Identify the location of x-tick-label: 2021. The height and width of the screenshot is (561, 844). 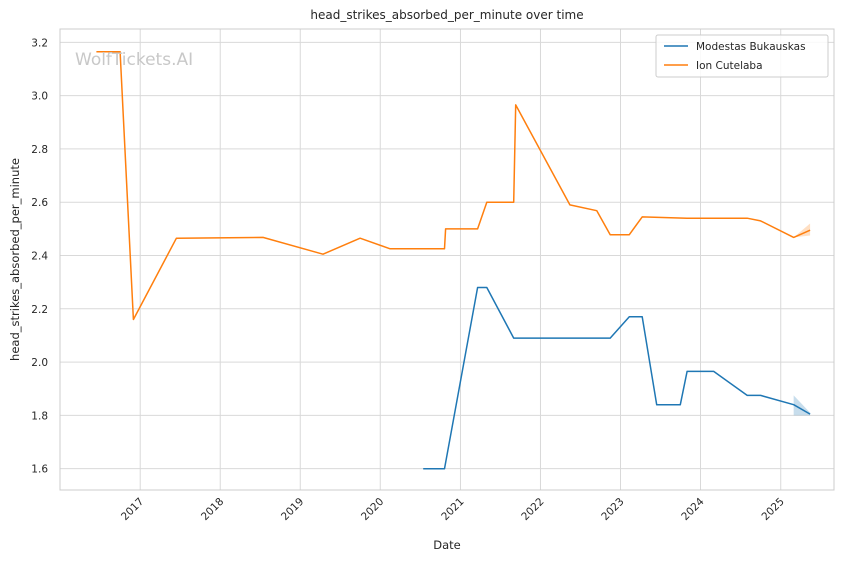
(452, 509).